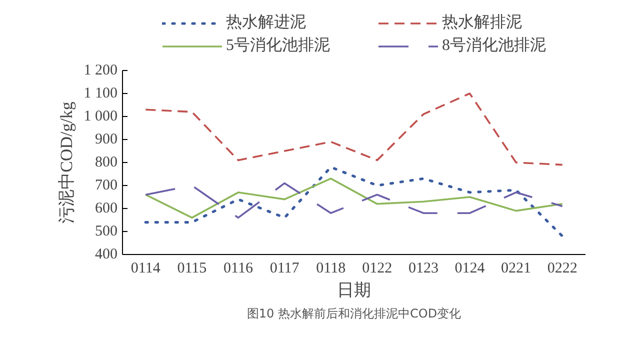  What do you see at coordinates (470, 268) in the screenshot?
I see `x-tick-label: 0124` at bounding box center [470, 268].